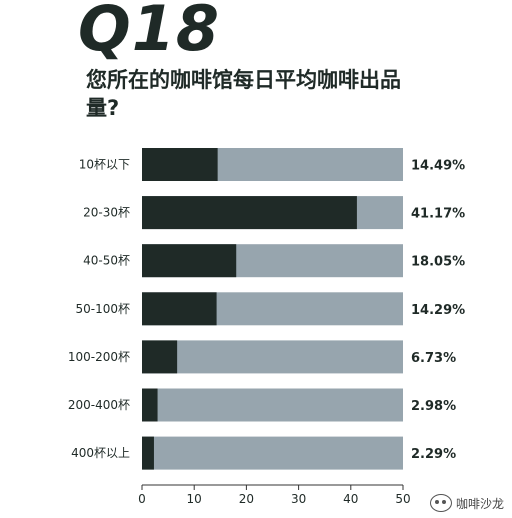 This screenshot has width=512, height=518. Describe the element at coordinates (298, 499) in the screenshot. I see `x-tick-label: 30` at that location.